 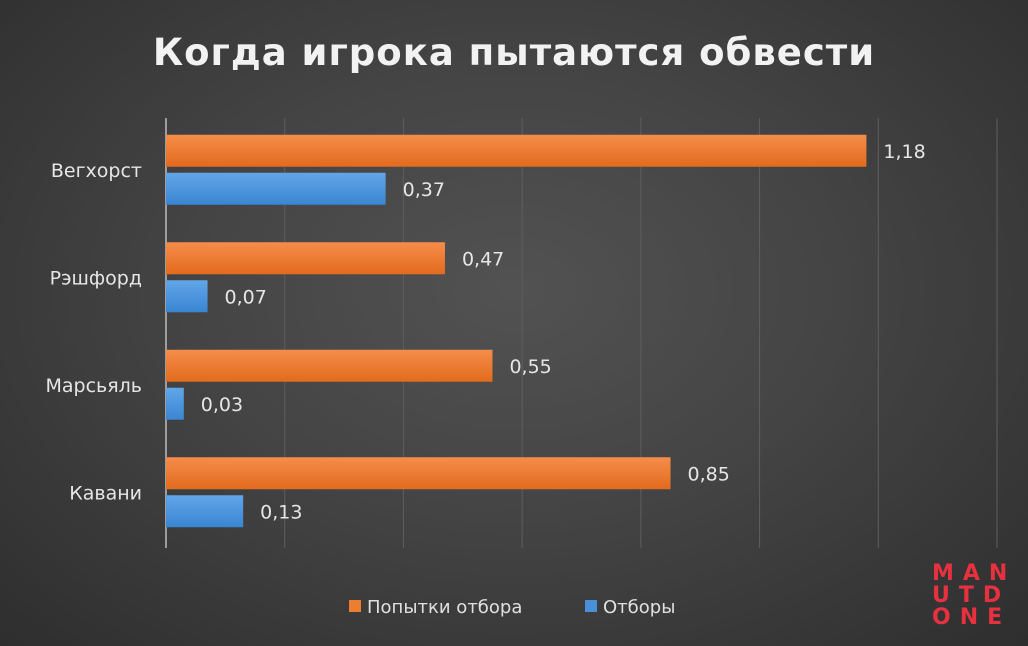 I want to click on chart-title: Когда игрока пытаются обвести, so click(x=514, y=52).